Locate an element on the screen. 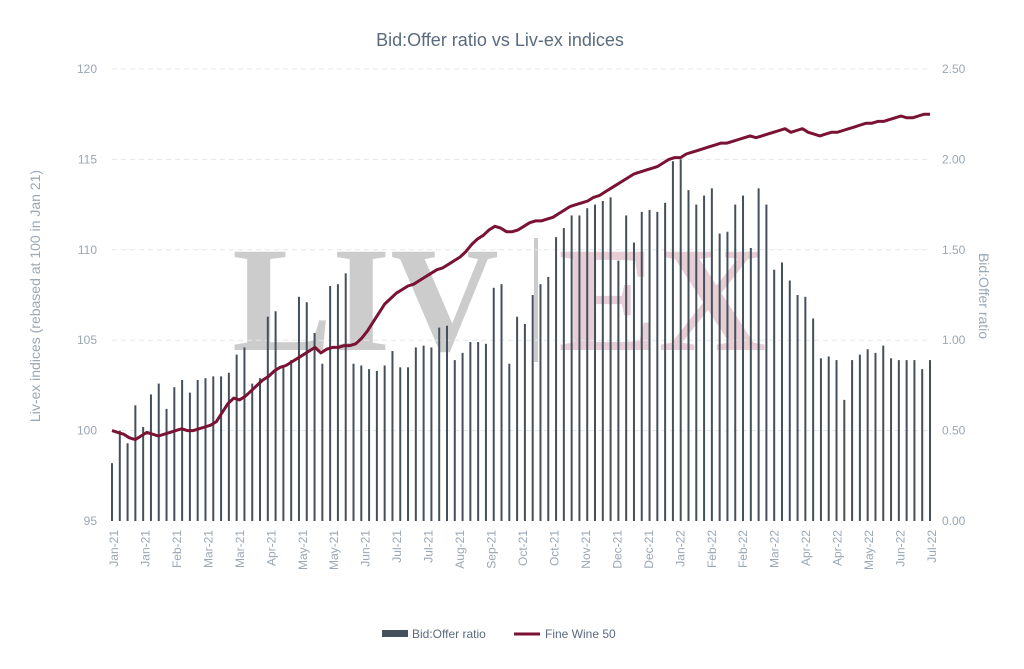  left-tick-label: 95 is located at coordinates (91, 521).